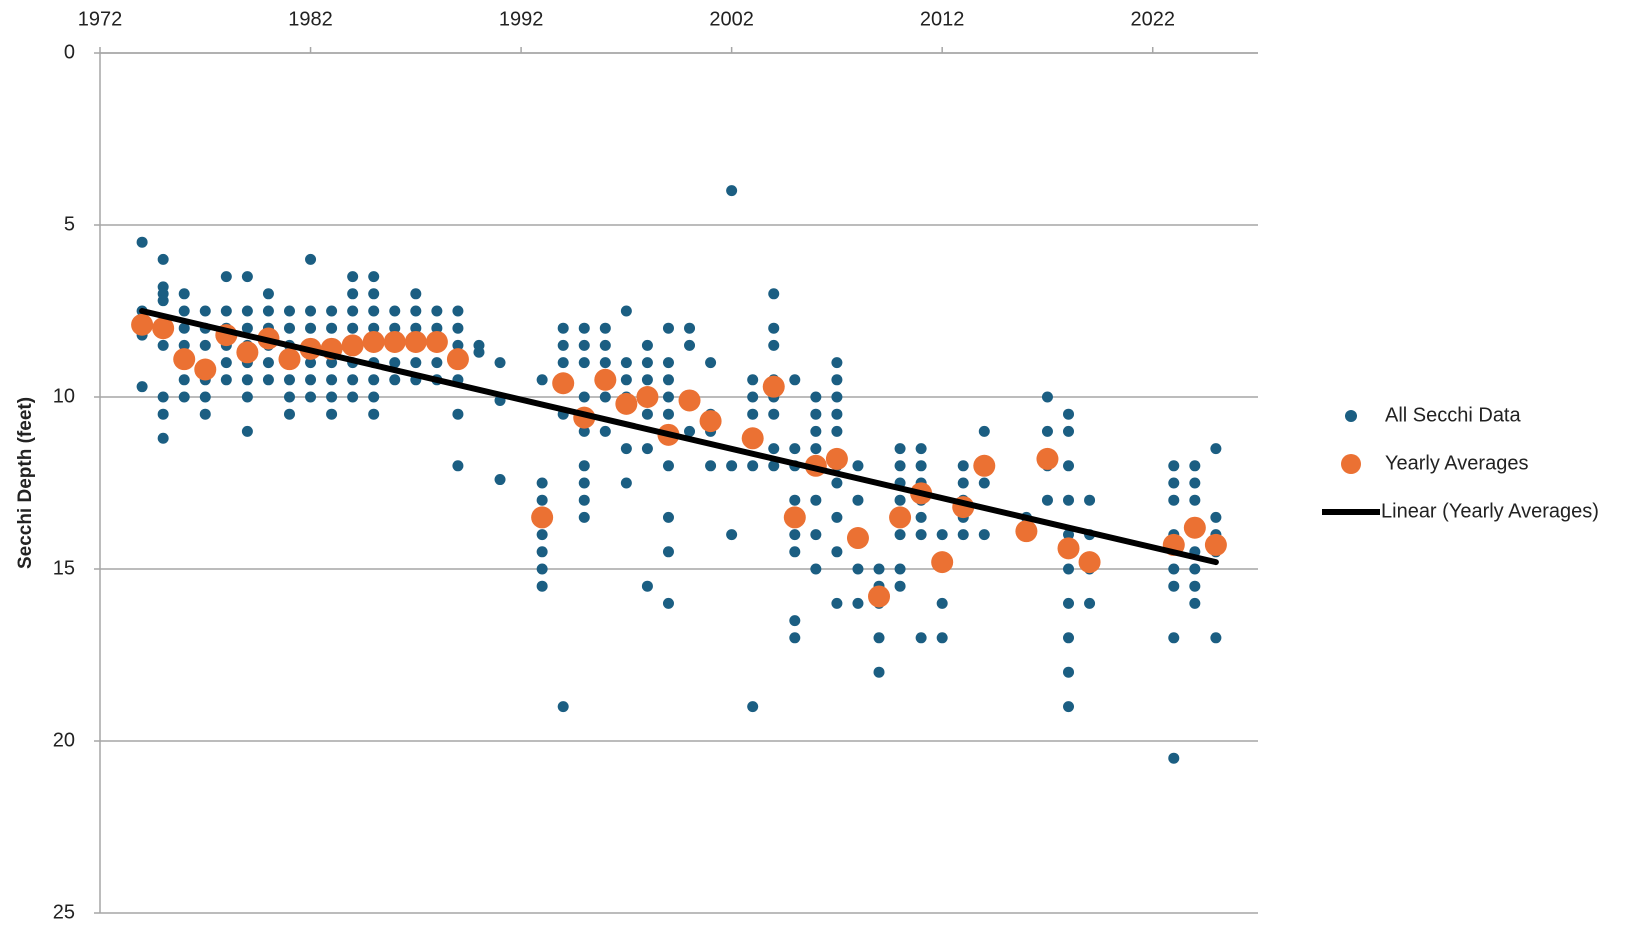 The image size is (1648, 936). Describe the element at coordinates (100, 19) in the screenshot. I see `x-tick-label: 1972` at that location.